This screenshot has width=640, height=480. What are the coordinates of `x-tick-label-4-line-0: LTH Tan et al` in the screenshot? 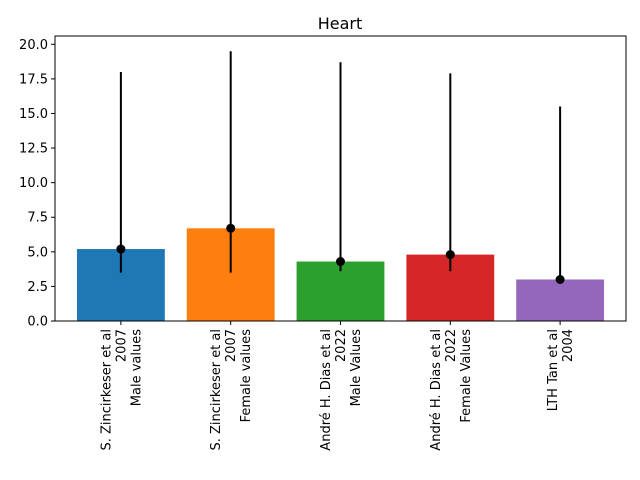 It's located at (553, 370).